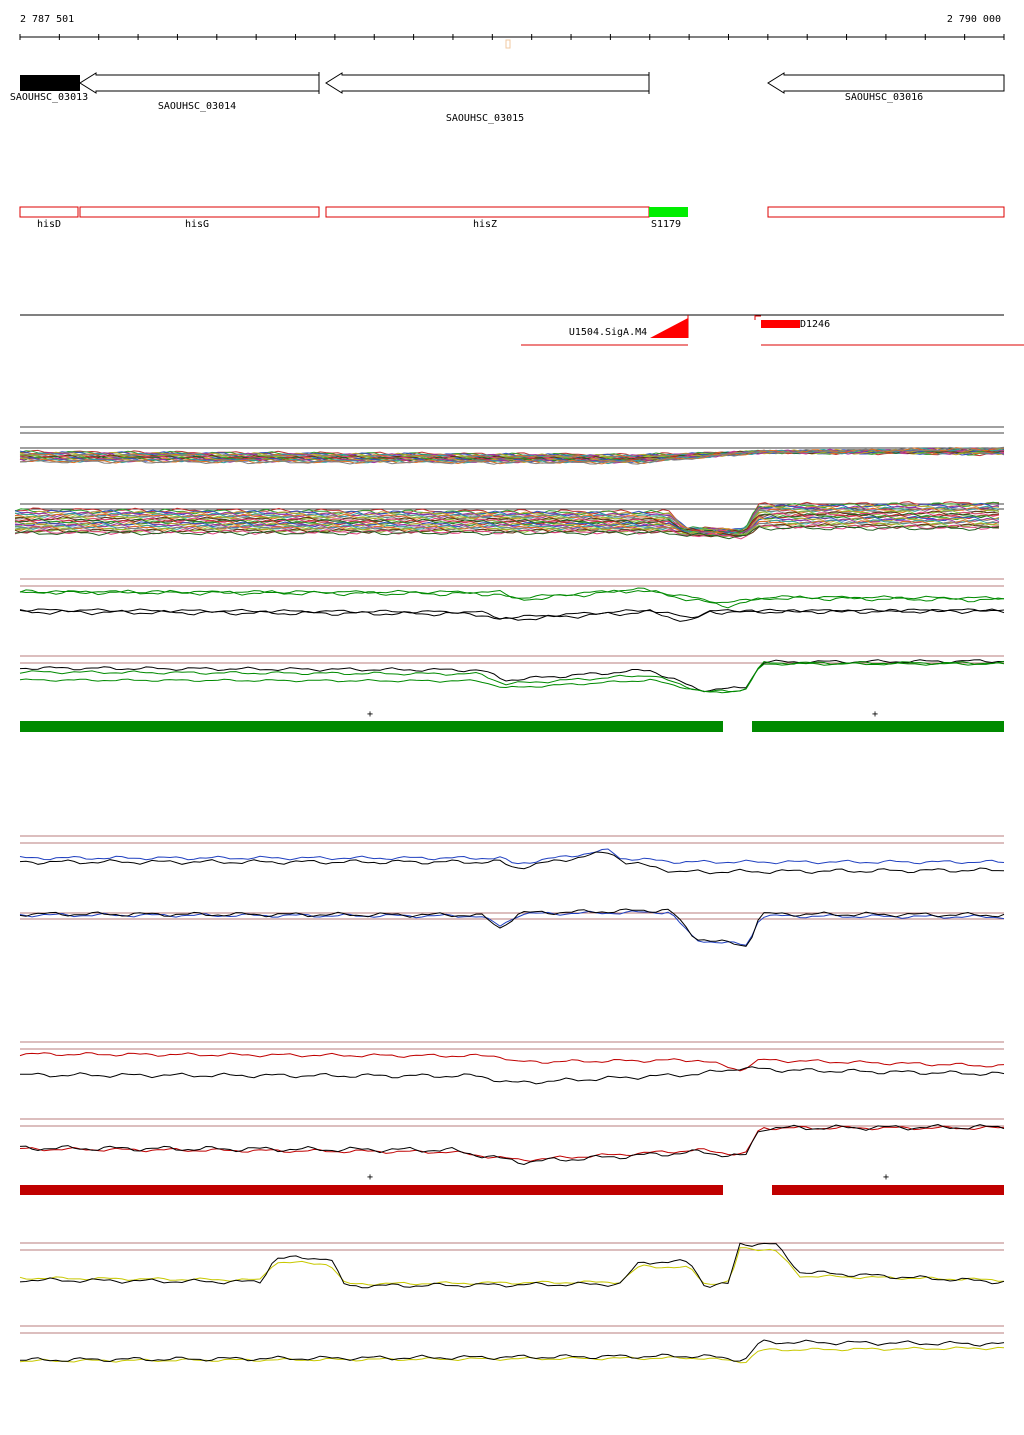  Describe the element at coordinates (50, 83) in the screenshot. I see `gene-box` at that location.